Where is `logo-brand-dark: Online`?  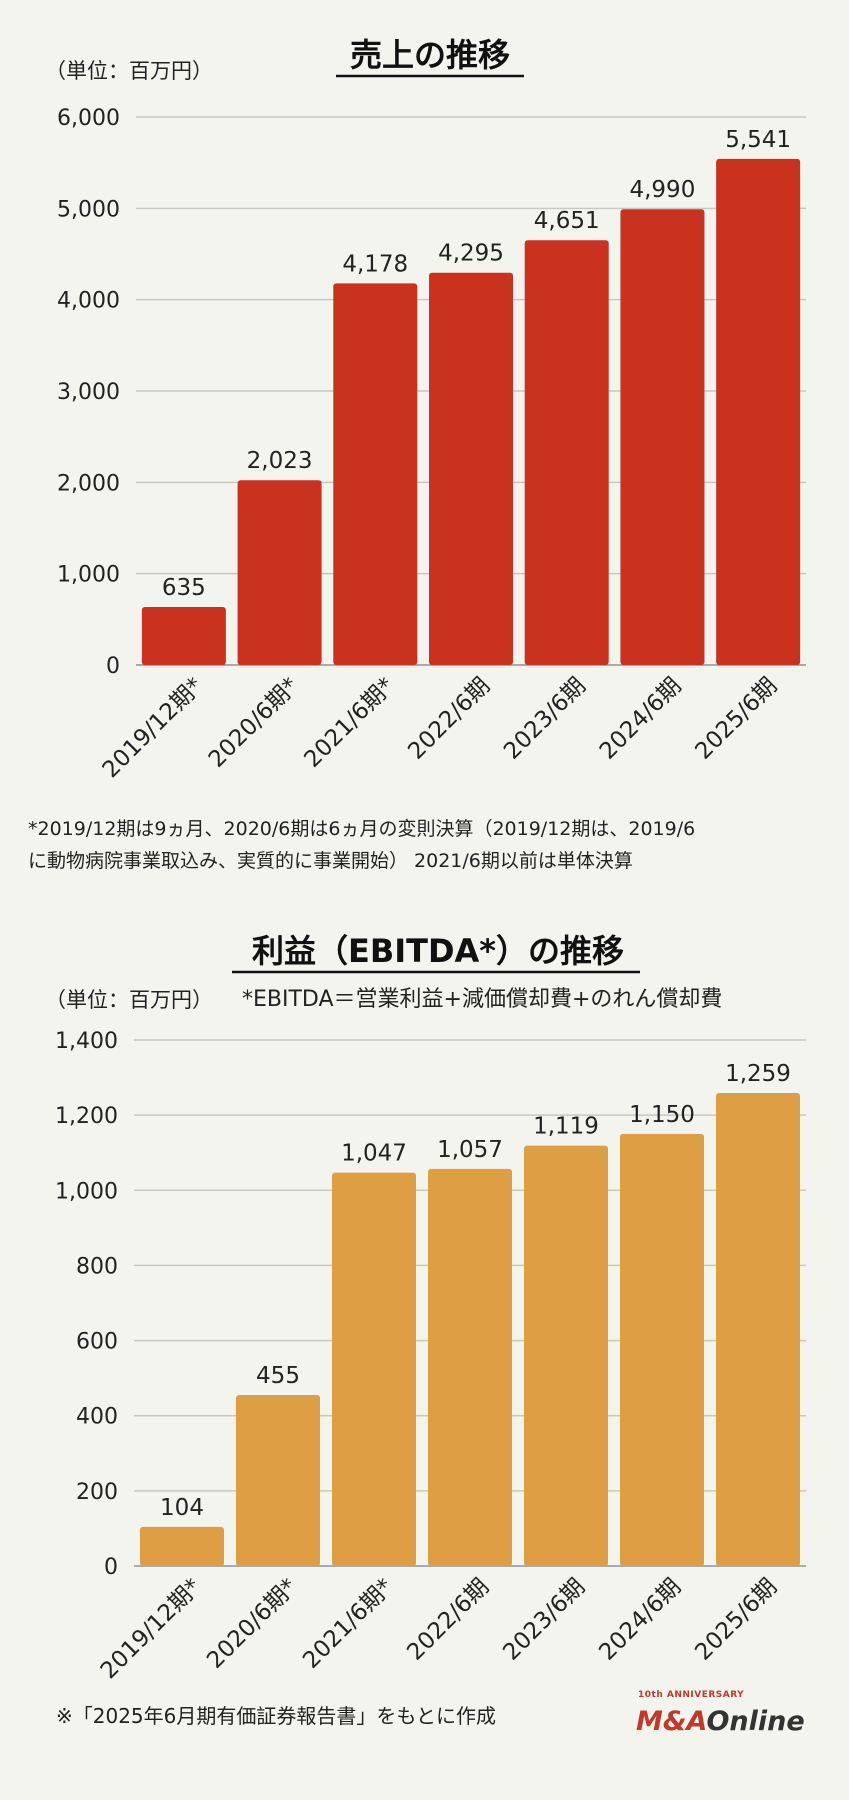
logo-brand-dark: Online is located at coordinates (755, 1721).